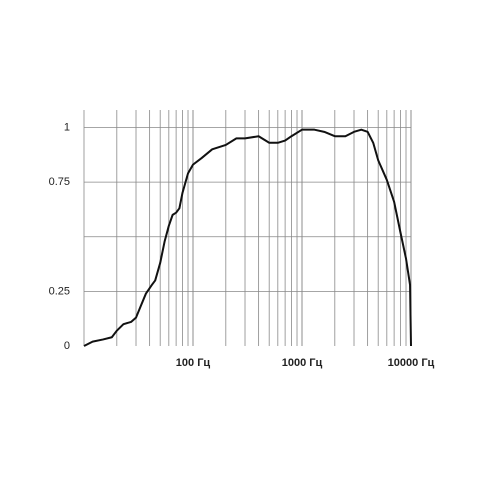 This screenshot has height=485, width=480. Describe the element at coordinates (193, 363) in the screenshot. I see `x-tick-label: 100 Гц` at that location.